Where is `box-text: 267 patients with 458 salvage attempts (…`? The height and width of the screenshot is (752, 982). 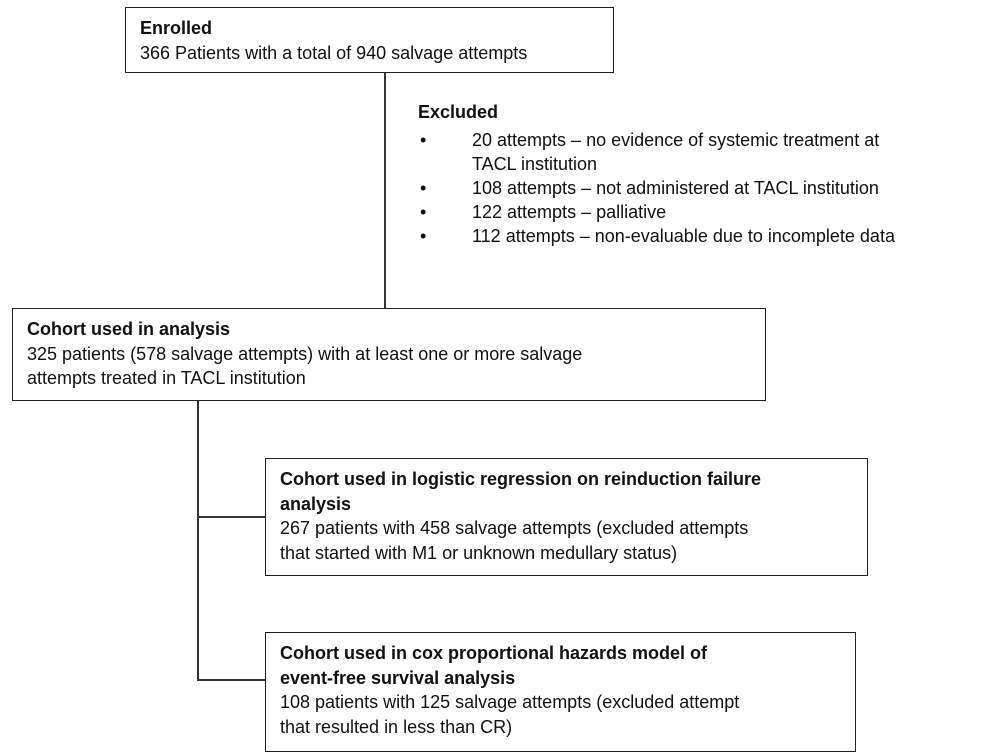 box-text: 267 patients with 458 salvage attempts (… is located at coordinates (514, 528).